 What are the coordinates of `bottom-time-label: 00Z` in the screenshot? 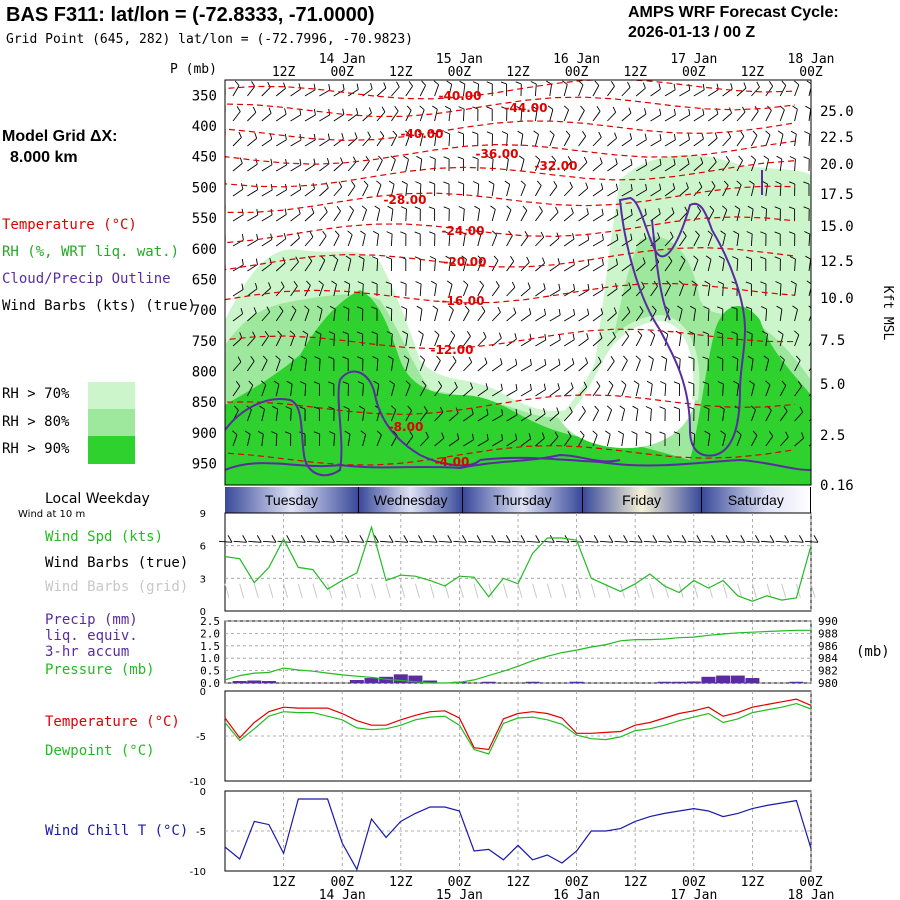 It's located at (694, 882).